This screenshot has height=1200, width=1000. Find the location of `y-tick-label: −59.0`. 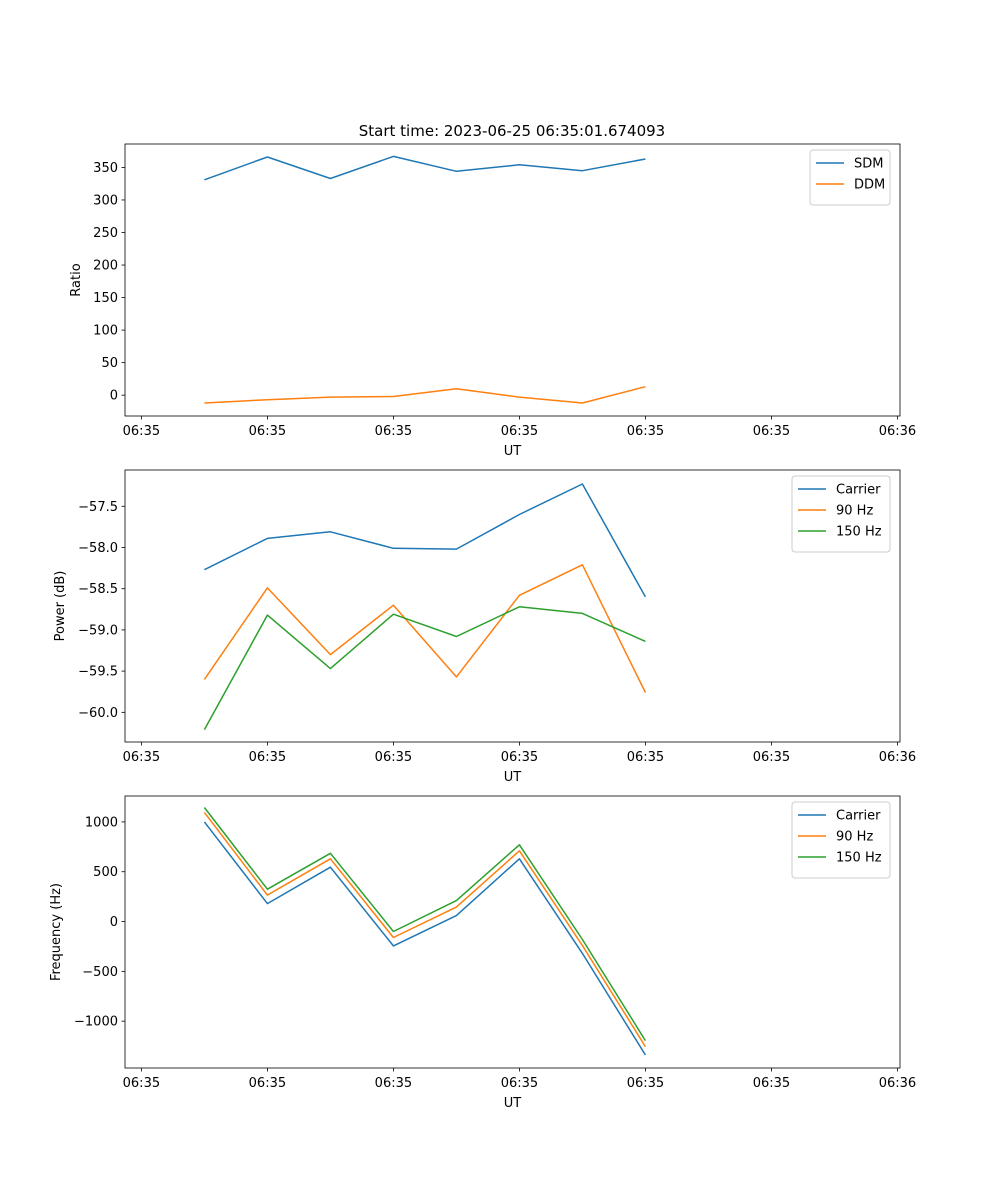

y-tick-label: −59.0 is located at coordinates (98, 630).